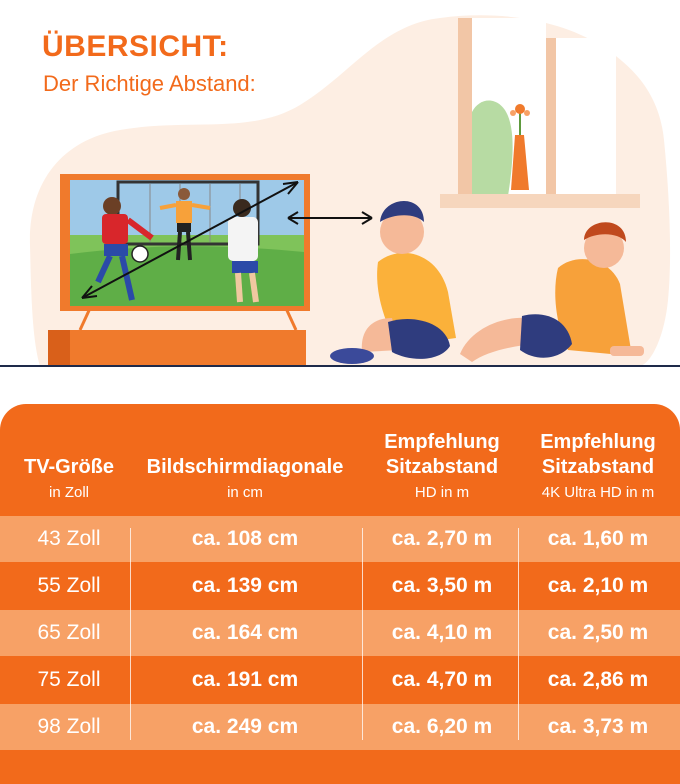 The width and height of the screenshot is (680, 784). What do you see at coordinates (68, 492) in the screenshot?
I see `header-sub: in Zoll` at bounding box center [68, 492].